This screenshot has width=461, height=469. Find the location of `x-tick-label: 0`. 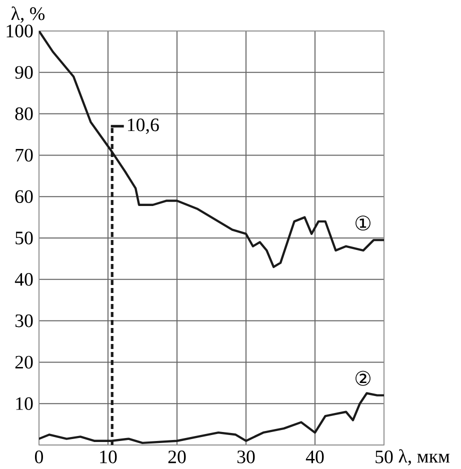

x-tick-label: 0 is located at coordinates (38, 457).